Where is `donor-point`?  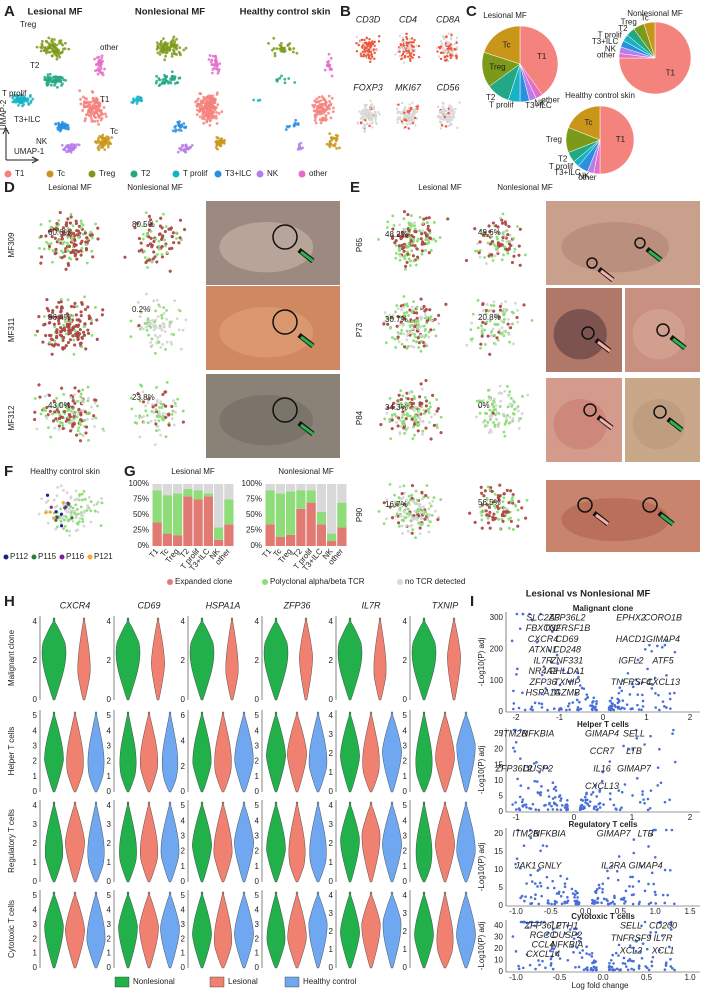 donor-point is located at coordinates (53, 517).